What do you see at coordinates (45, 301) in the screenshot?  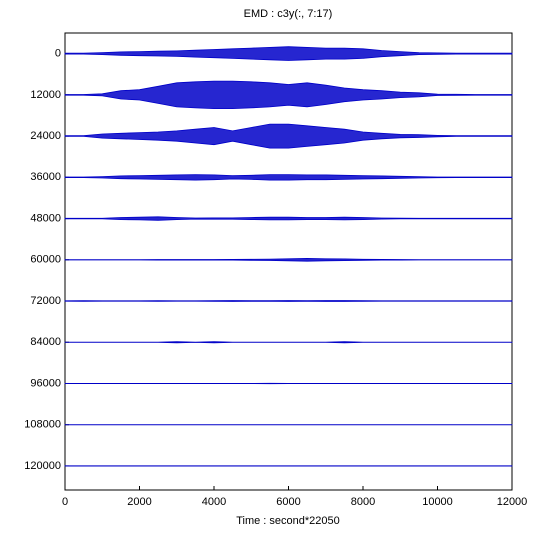 I see `y-tick-label: 72000` at bounding box center [45, 301].